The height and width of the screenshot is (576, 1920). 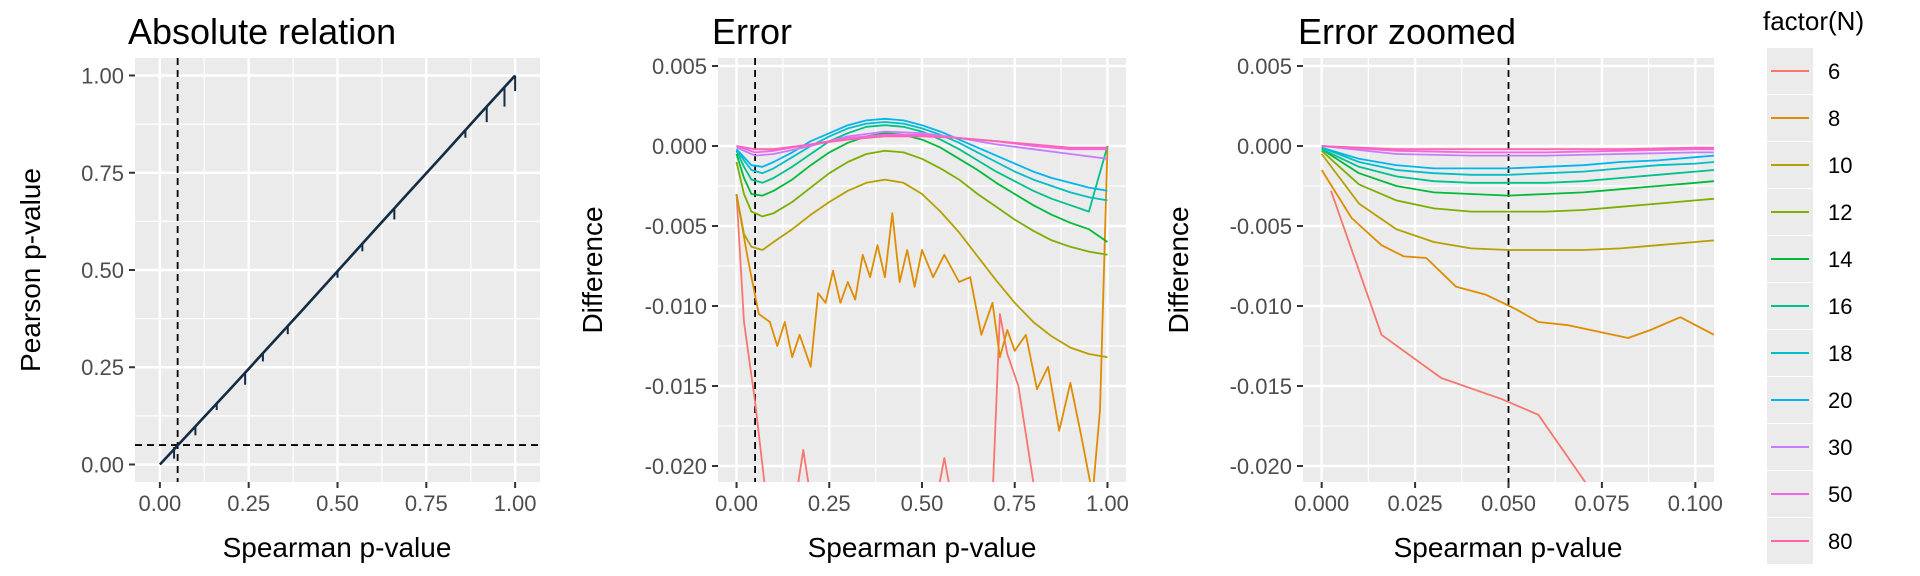 I want to click on legend-label: 6, so click(x=1834, y=71).